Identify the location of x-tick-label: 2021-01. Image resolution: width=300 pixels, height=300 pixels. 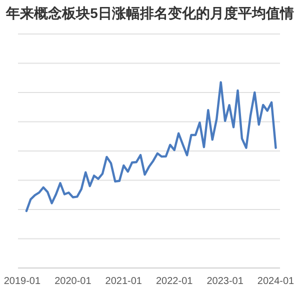
(123, 281).